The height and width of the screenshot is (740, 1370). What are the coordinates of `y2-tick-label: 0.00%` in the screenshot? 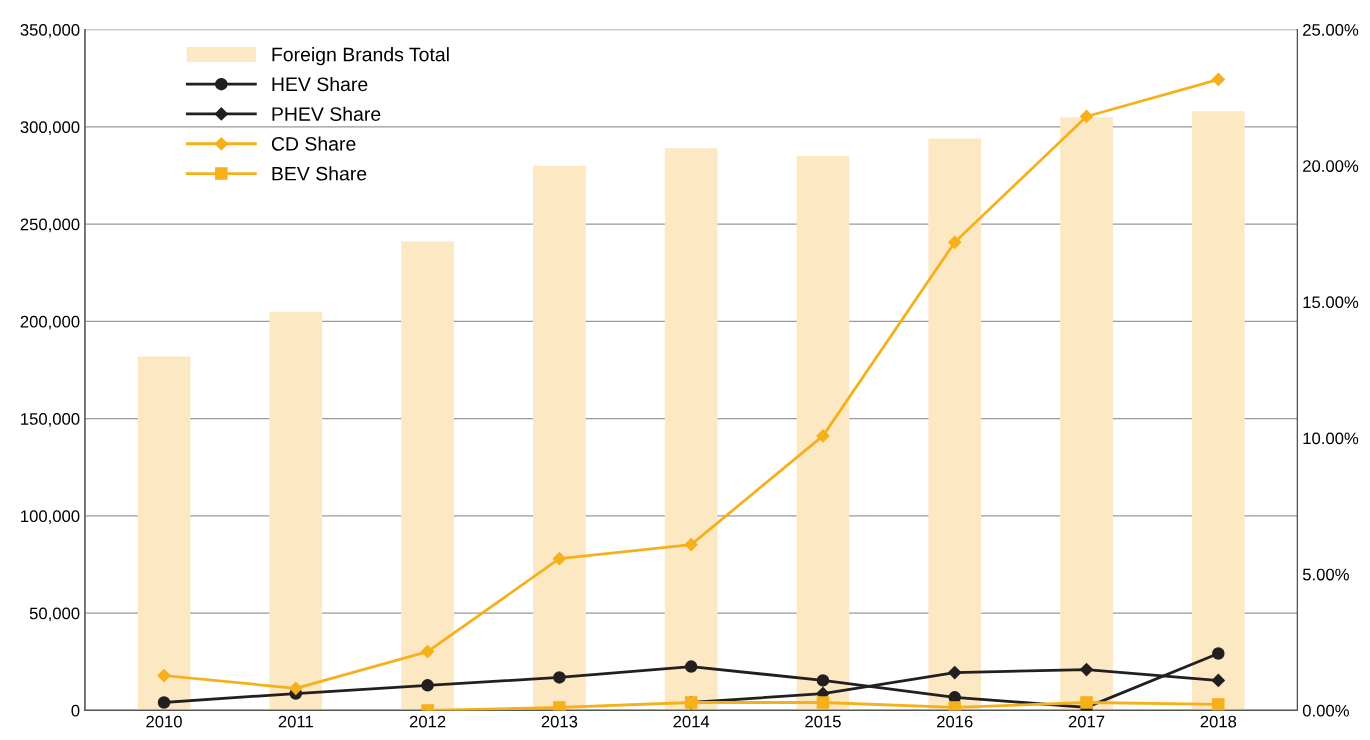 It's located at (1325, 710).